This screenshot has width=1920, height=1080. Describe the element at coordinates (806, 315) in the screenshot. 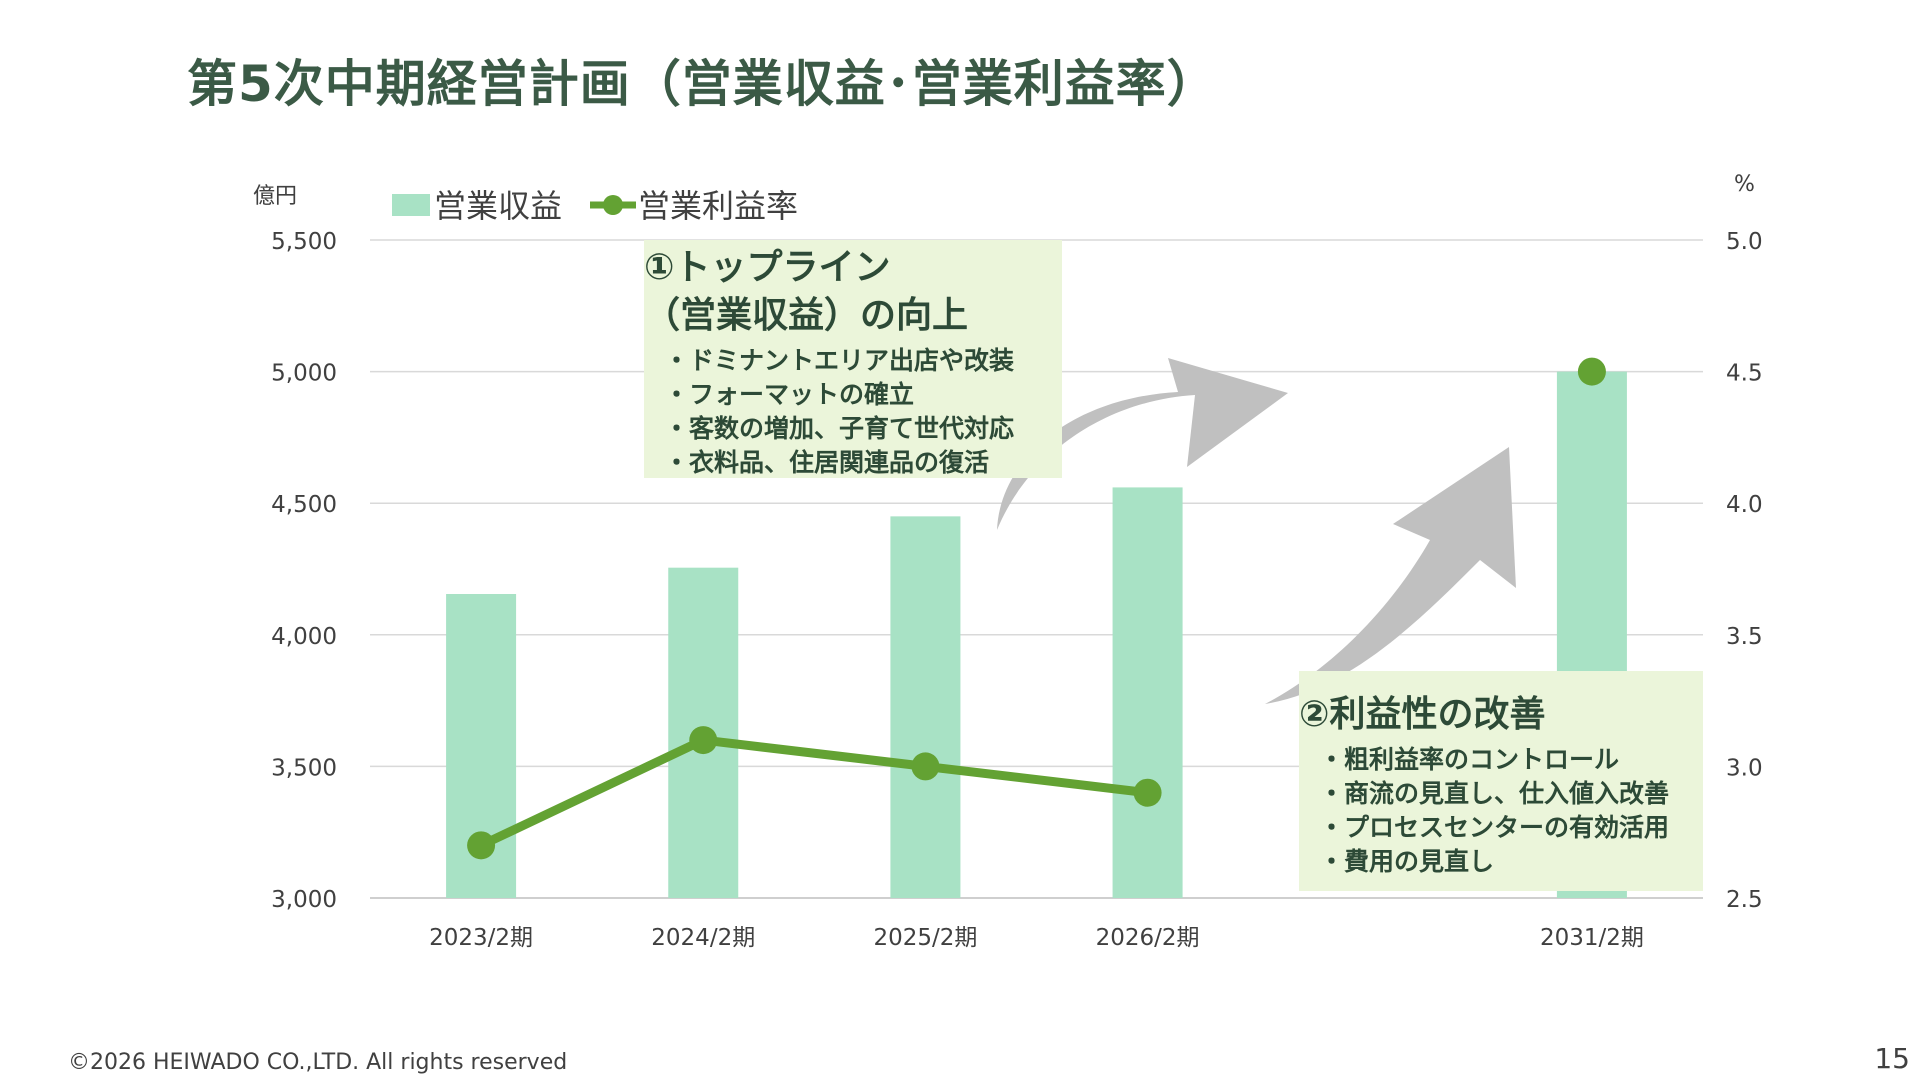

I see `topline-heading-2: （営業収益）の向上` at that location.